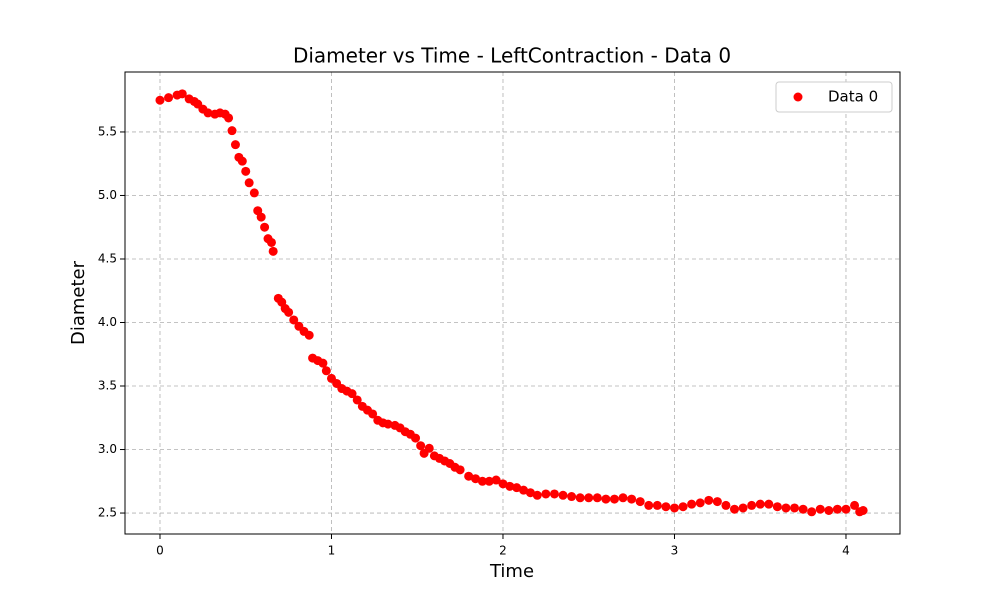  What do you see at coordinates (107, 449) in the screenshot?
I see `y-tick-label: 3.0` at bounding box center [107, 449].